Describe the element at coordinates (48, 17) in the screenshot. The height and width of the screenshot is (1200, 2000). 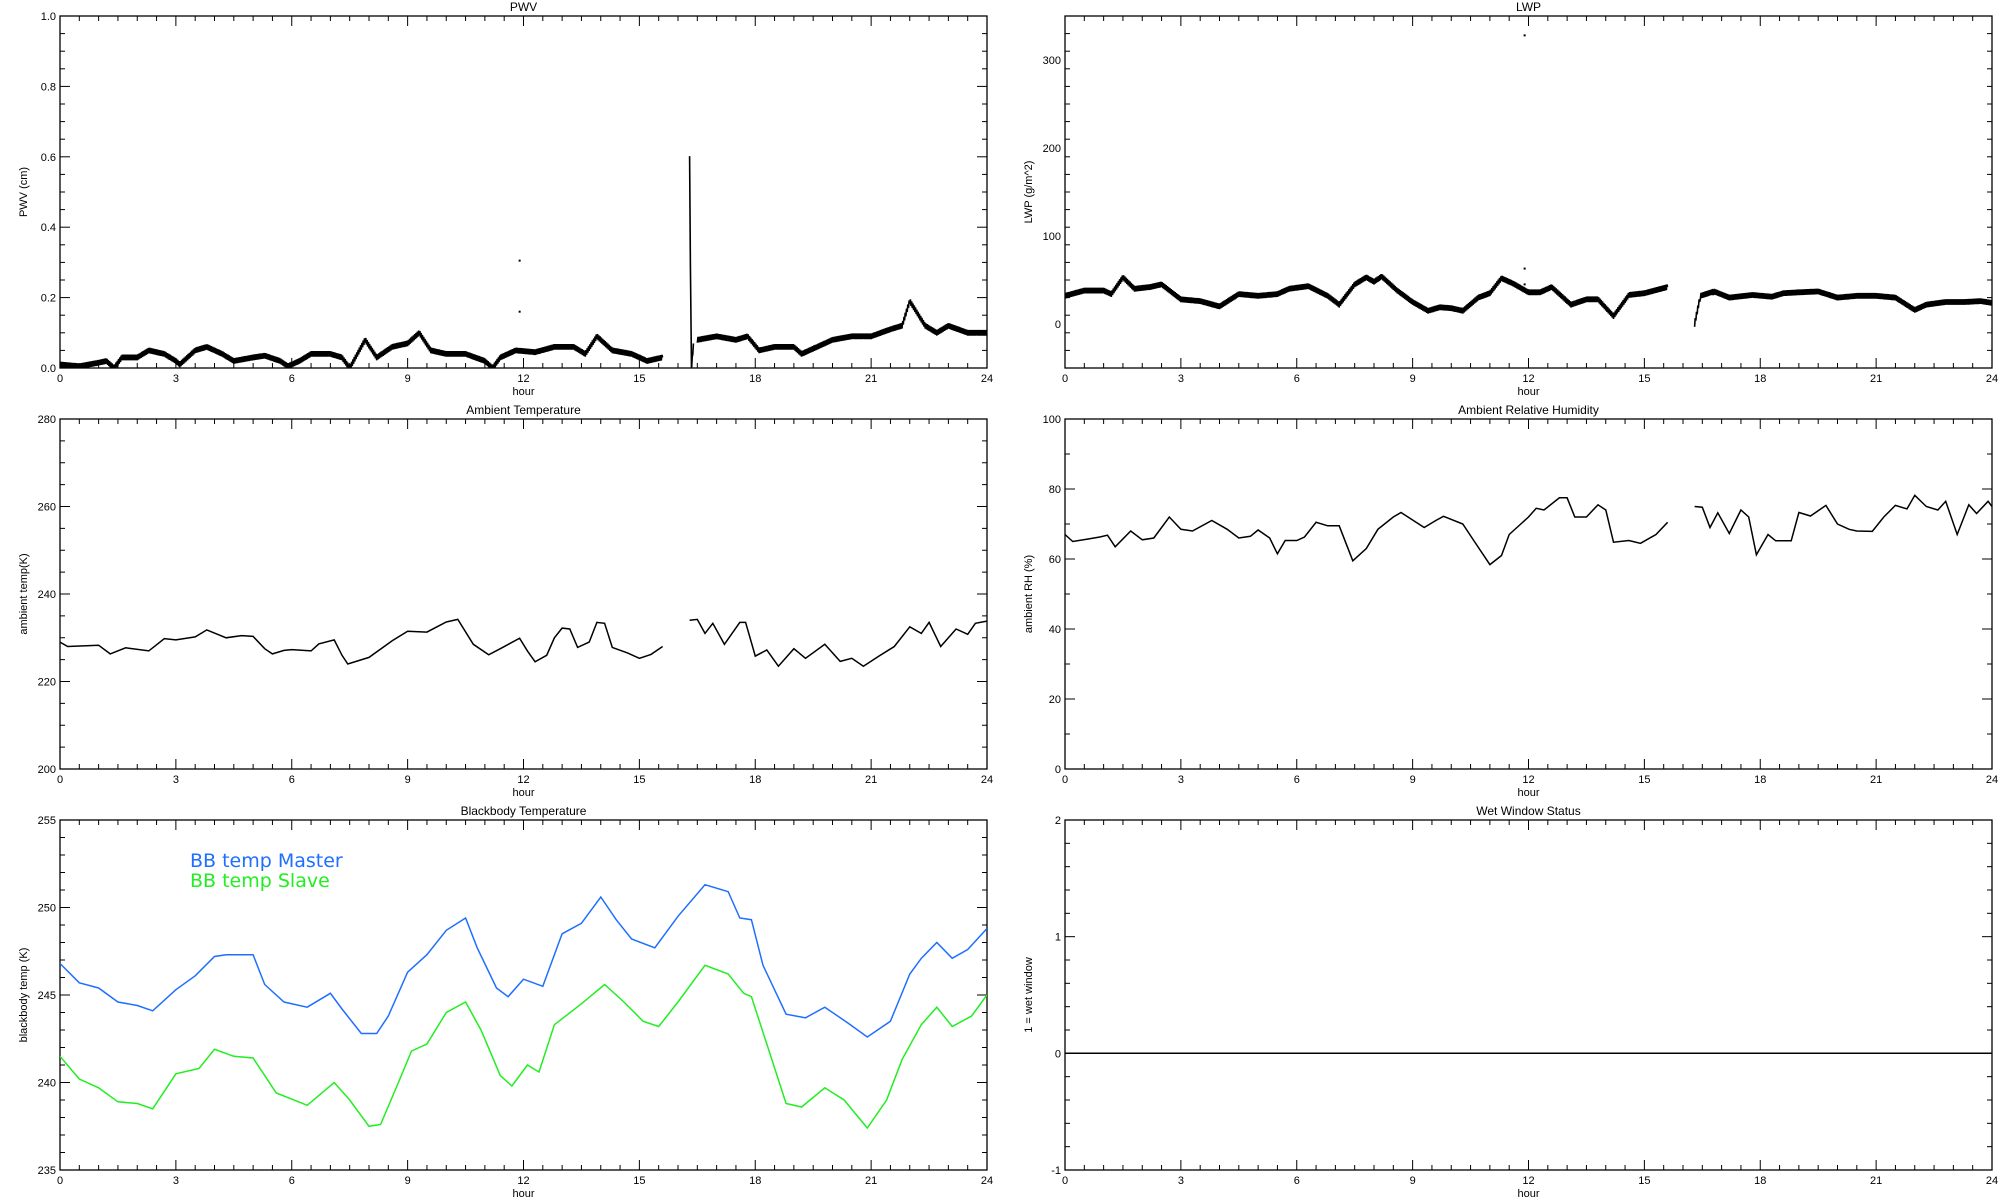
I see `y-tick-label: 1.0` at that location.